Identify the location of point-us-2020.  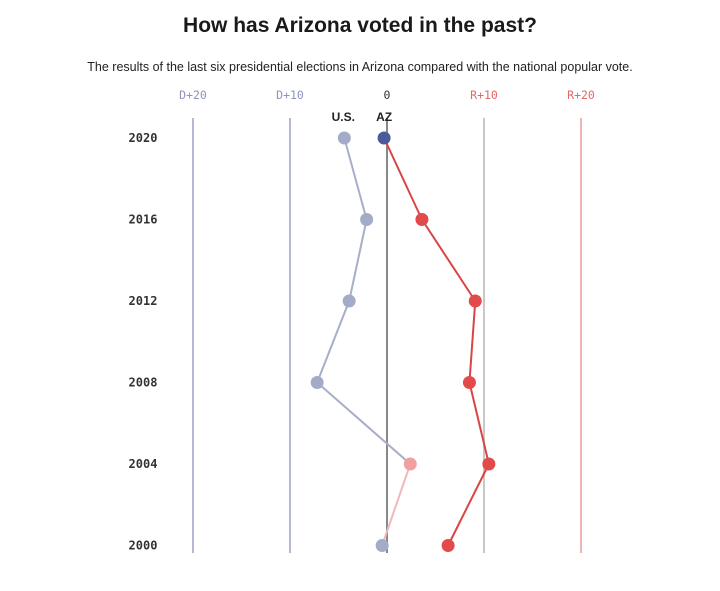
(344, 138).